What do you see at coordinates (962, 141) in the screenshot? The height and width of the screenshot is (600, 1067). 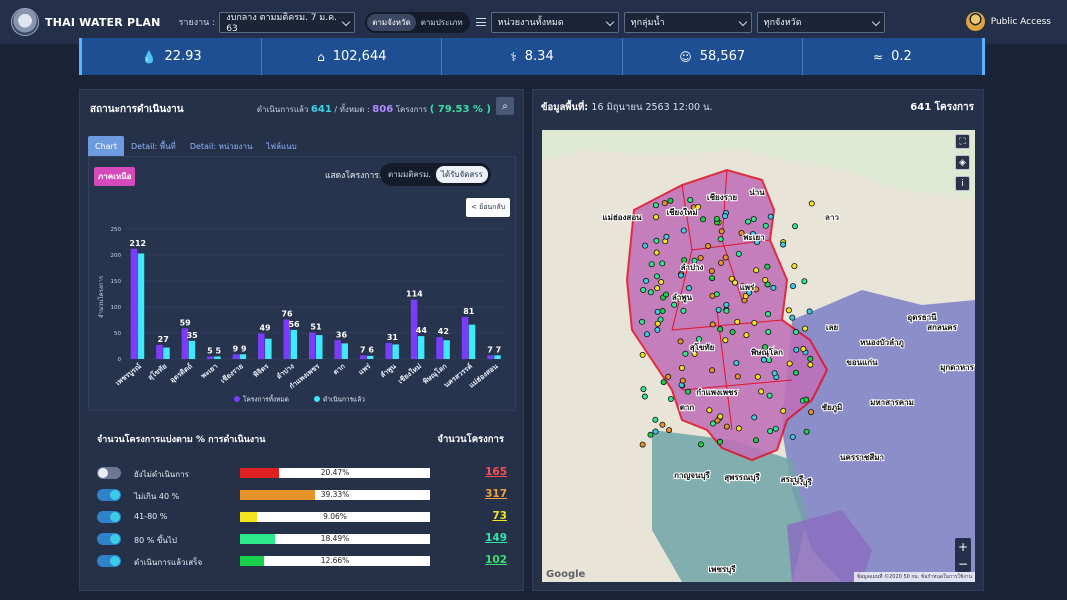 I see `fullscreen-icon: ⛶` at bounding box center [962, 141].